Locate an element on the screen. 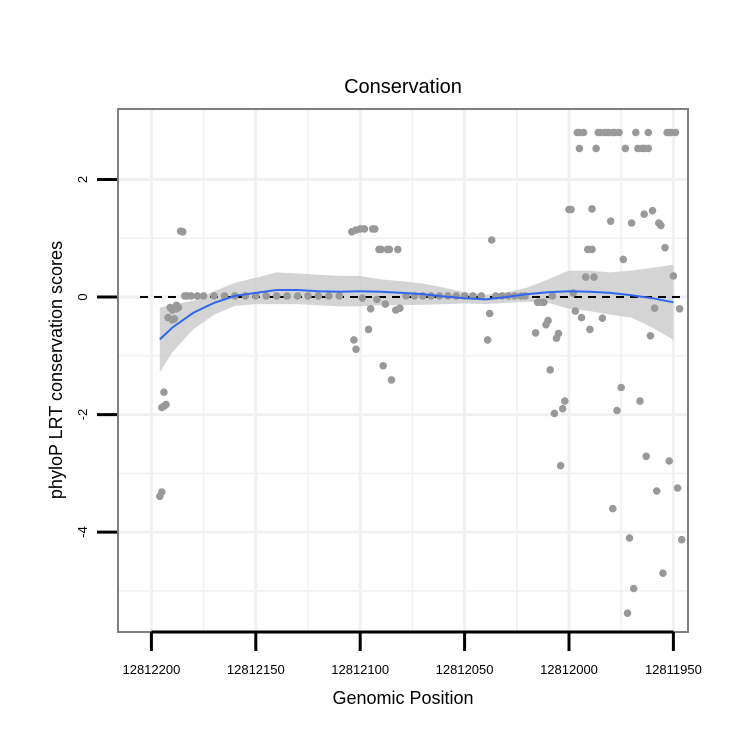 Image resolution: width=750 pixels, height=750 pixels. y-tick-label: 2 is located at coordinates (82, 179).